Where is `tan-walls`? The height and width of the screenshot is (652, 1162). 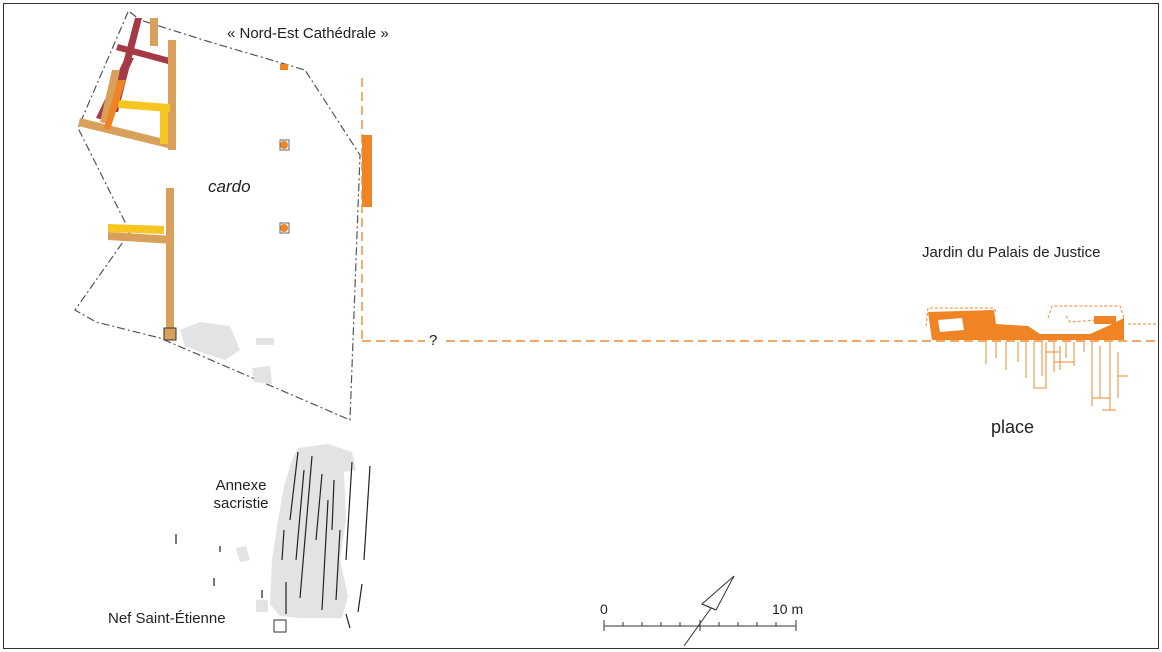
tan-walls is located at coordinates (127, 179).